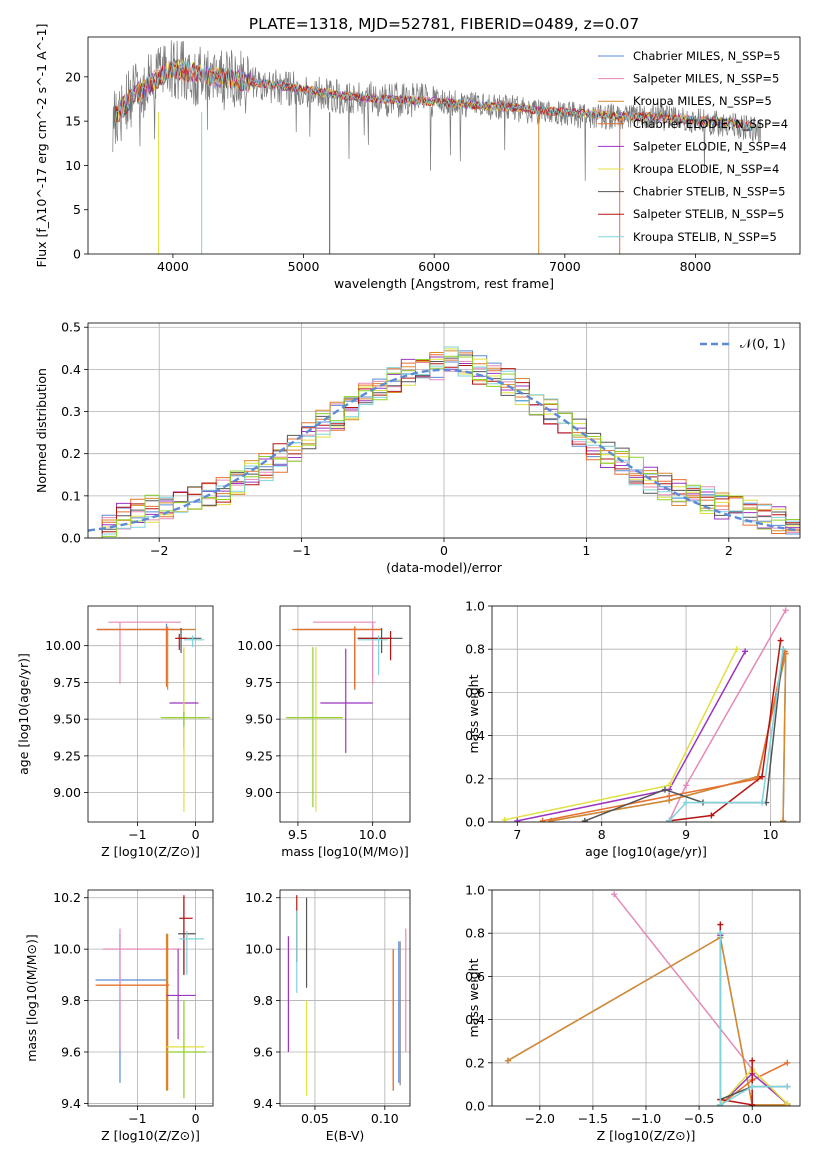 The image size is (819, 1170). I want to click on normal-curve, so click(444, 450).